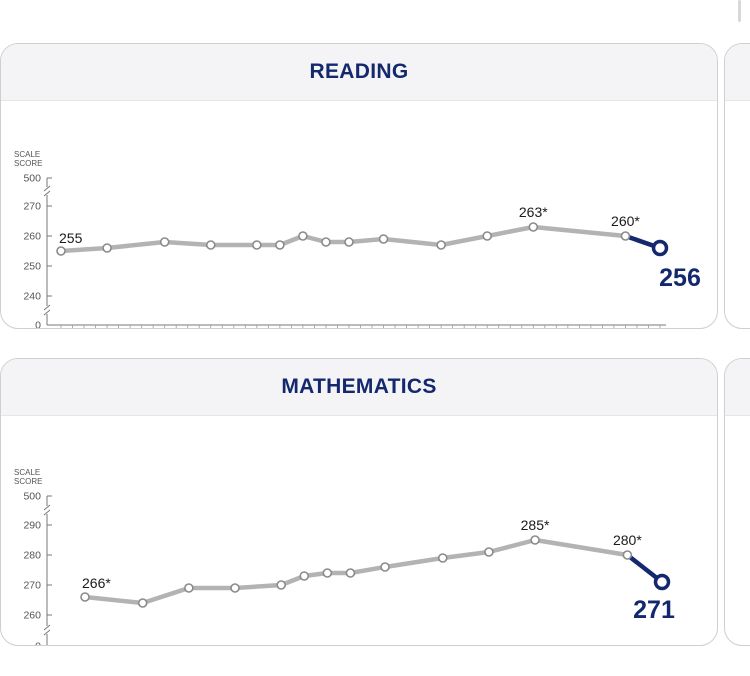 The height and width of the screenshot is (676, 750). What do you see at coordinates (96, 583) in the screenshot?
I see `data-label: 266*` at bounding box center [96, 583].